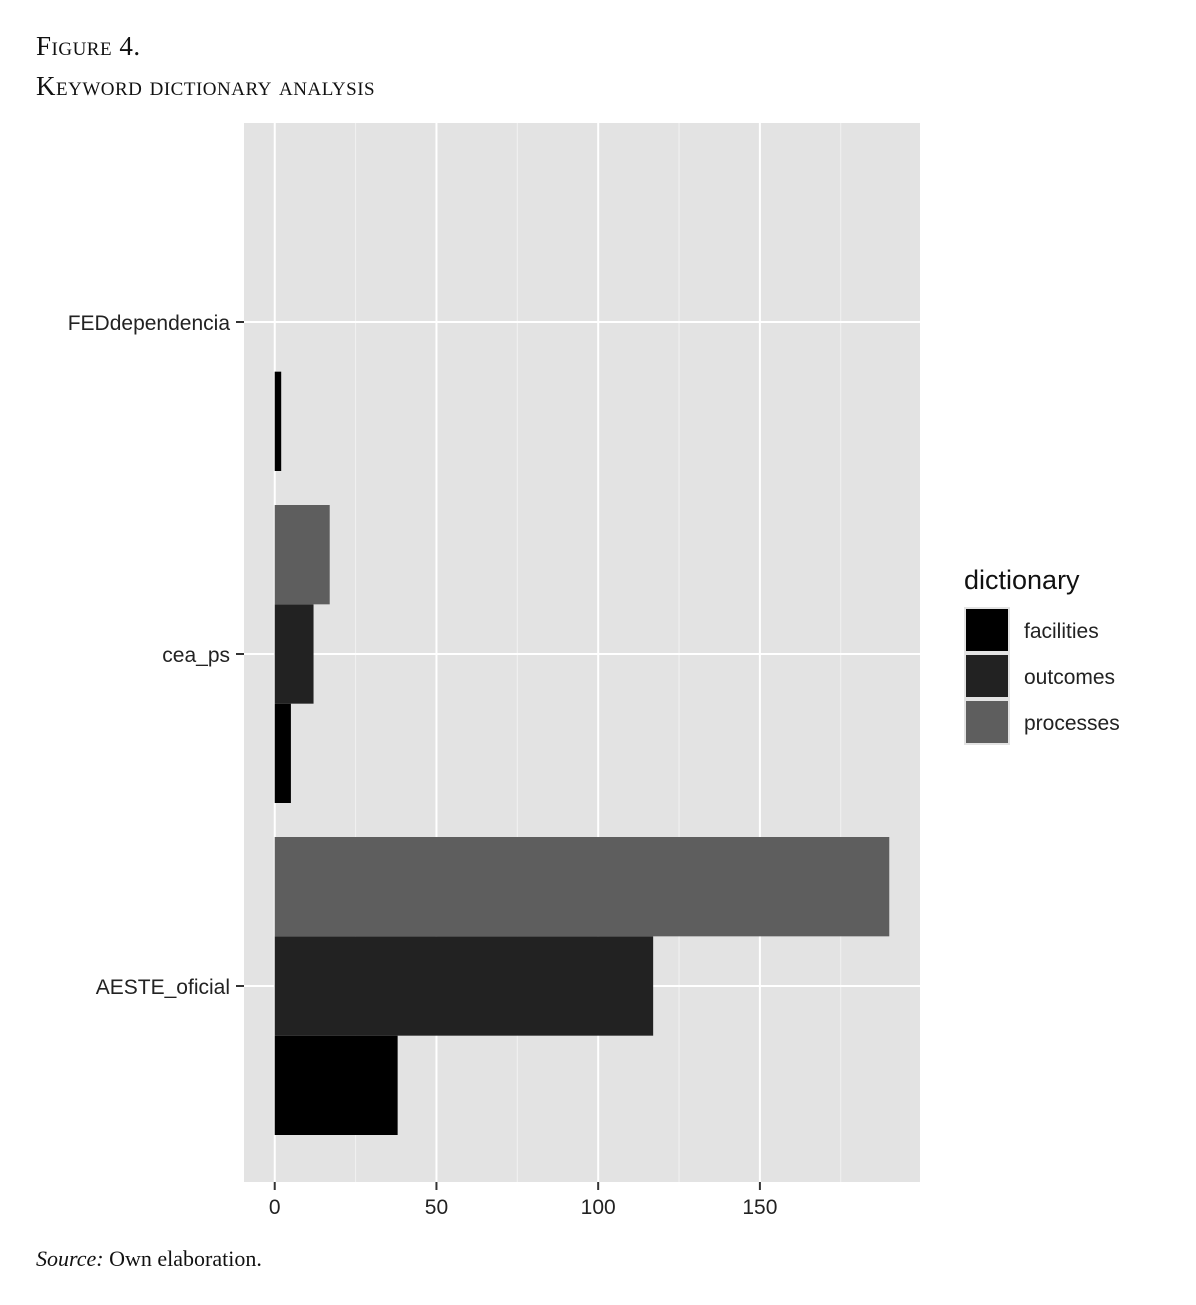 The image size is (1196, 1305). What do you see at coordinates (275, 1207) in the screenshot?
I see `x-tick-label: 0` at bounding box center [275, 1207].